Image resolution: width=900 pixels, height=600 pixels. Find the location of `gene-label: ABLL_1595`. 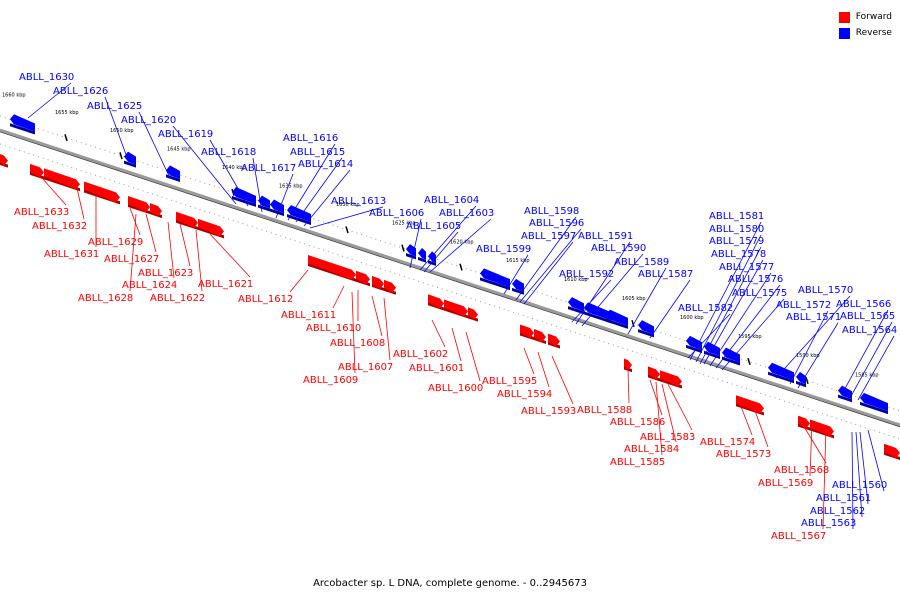

gene-label: ABLL_1595 is located at coordinates (509, 381).